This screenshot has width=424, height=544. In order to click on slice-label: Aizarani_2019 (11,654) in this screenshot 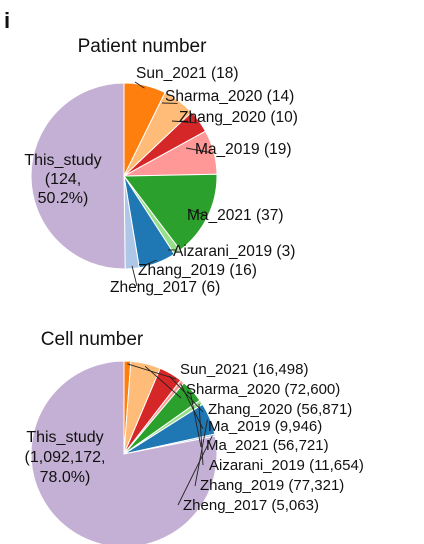, I will do `click(286, 465)`.